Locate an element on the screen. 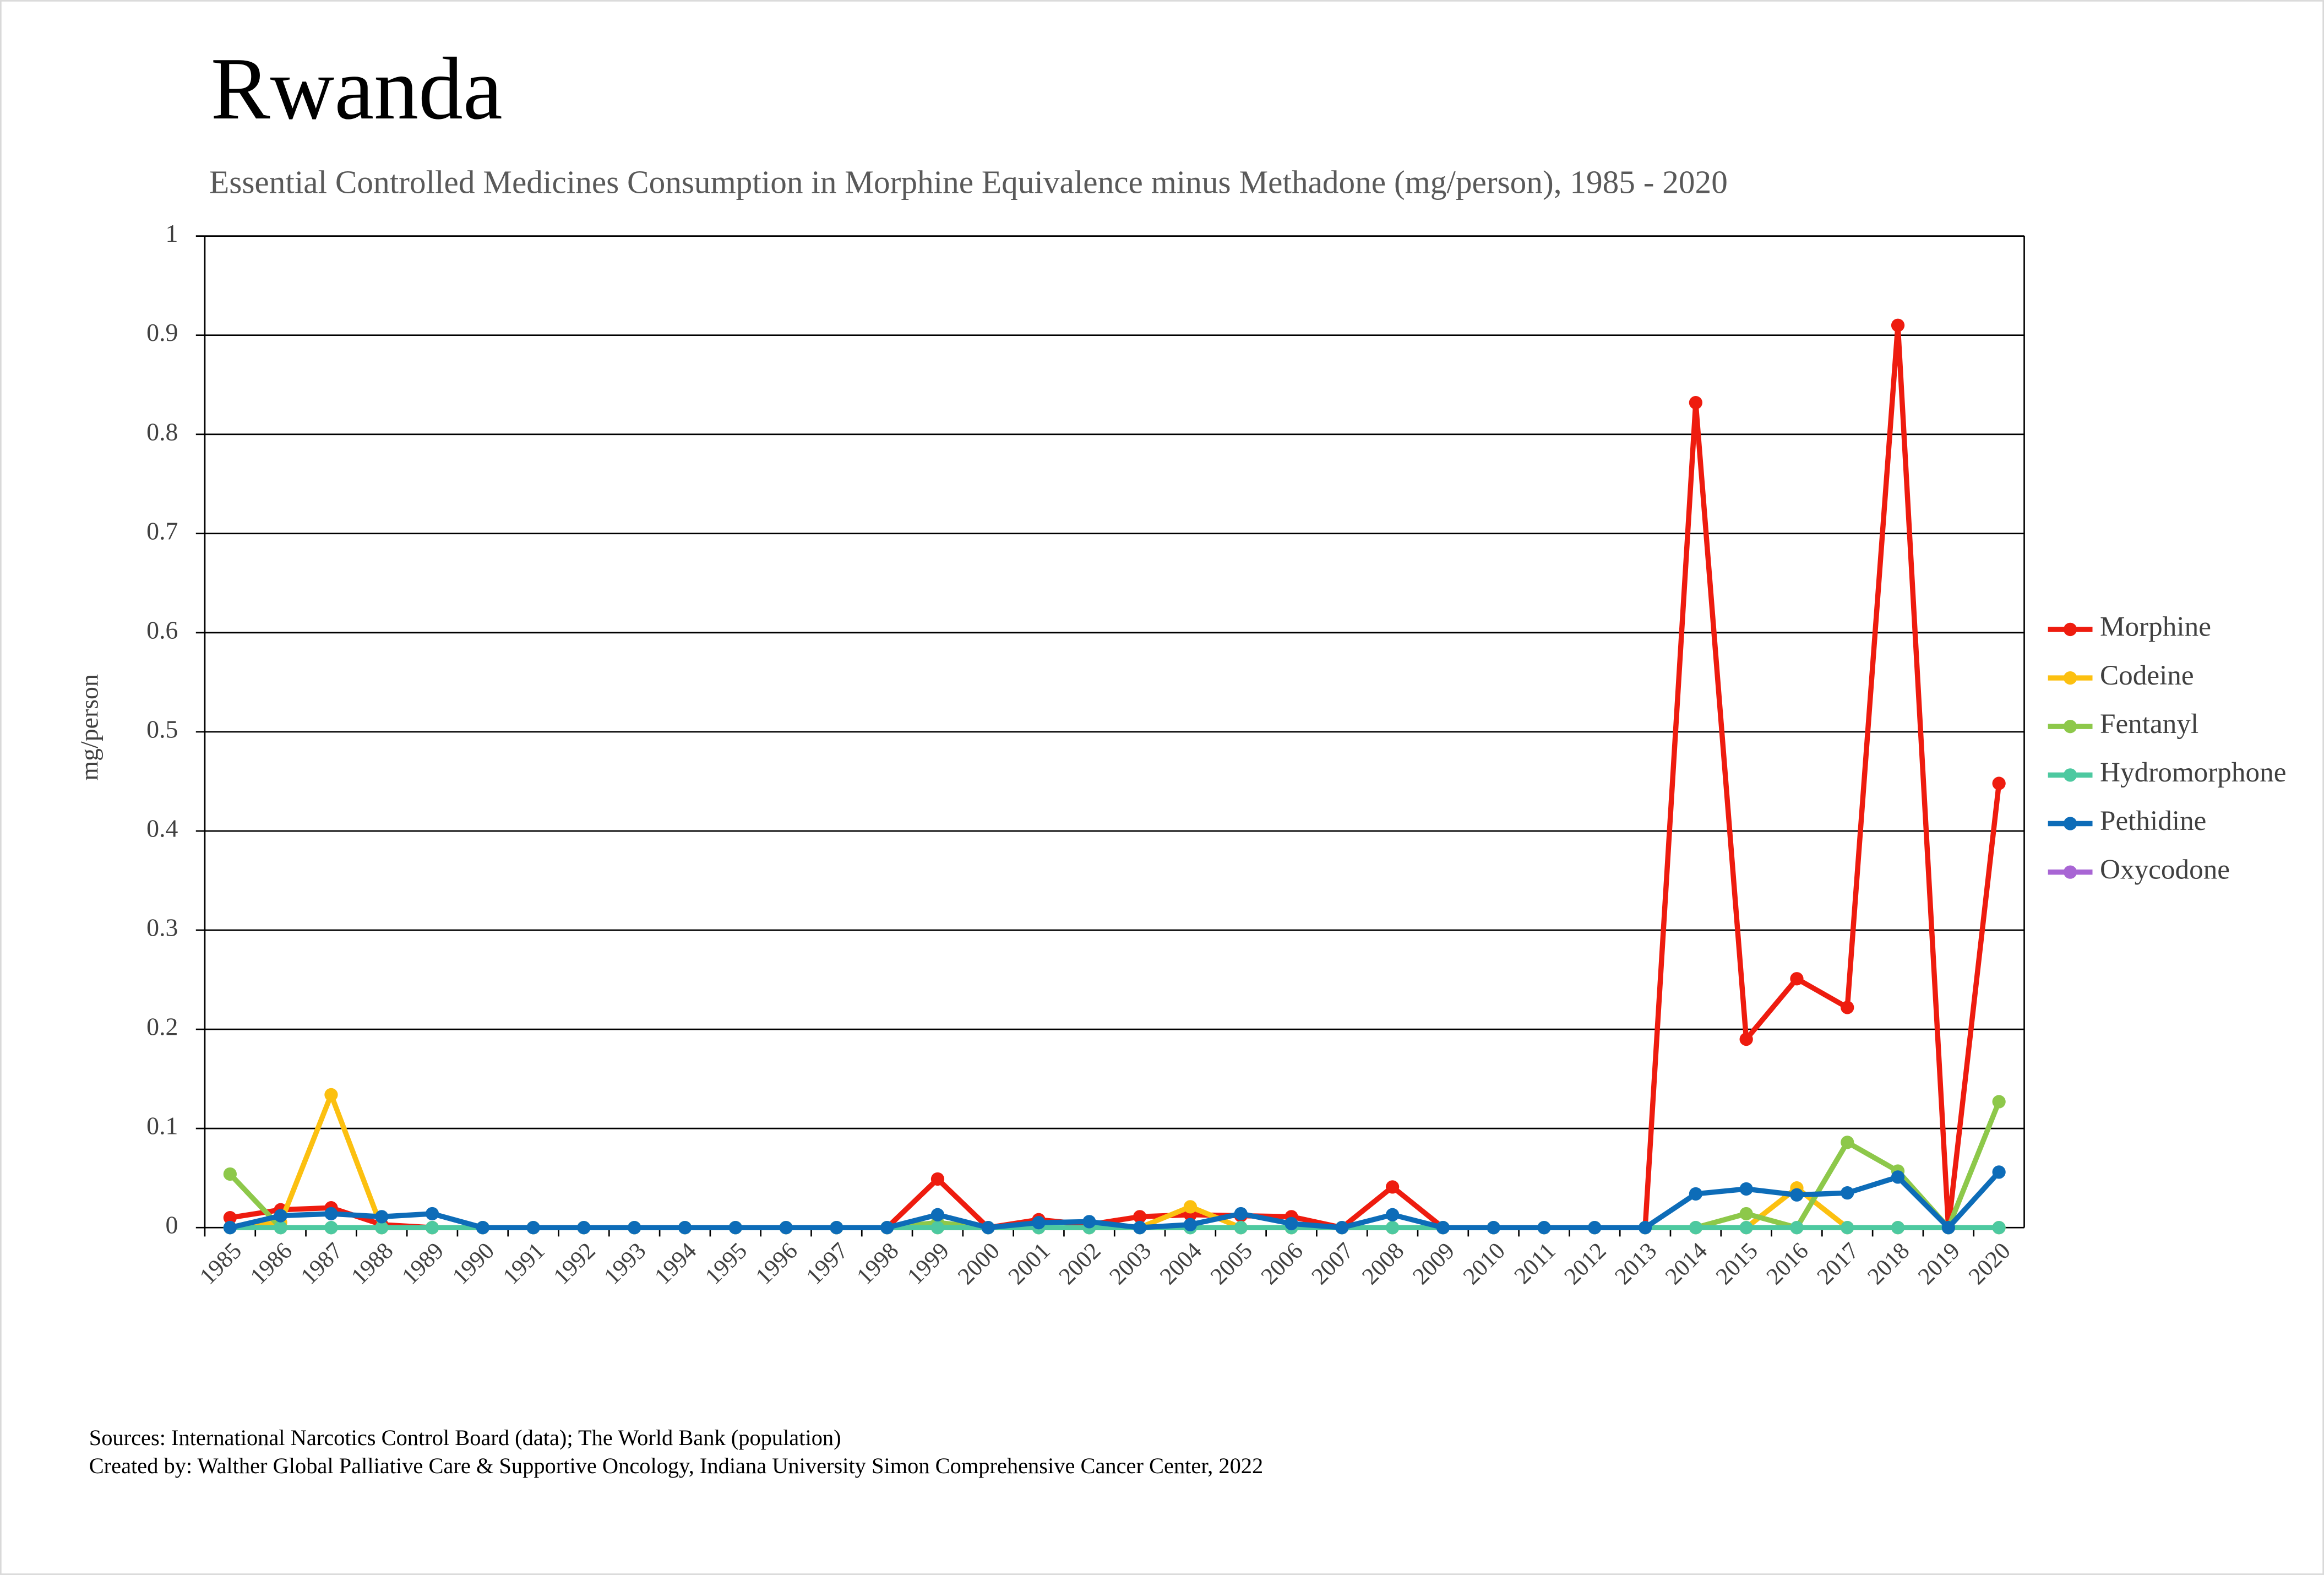 Image resolution: width=2324 pixels, height=1575 pixels. series-line is located at coordinates (1115, 1200).